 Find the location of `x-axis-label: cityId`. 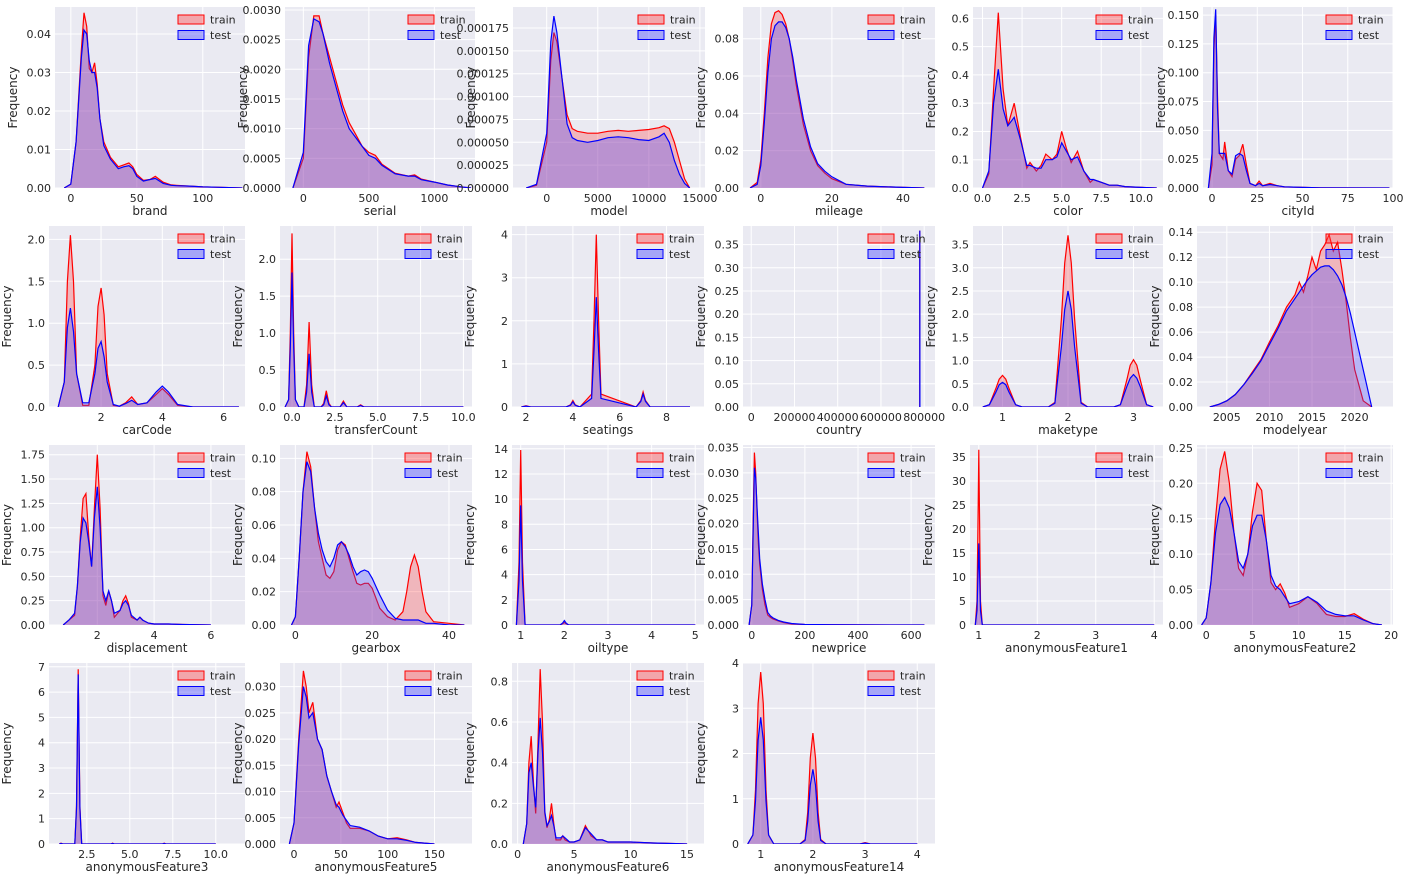

x-axis-label: cityId is located at coordinates (1298, 211).